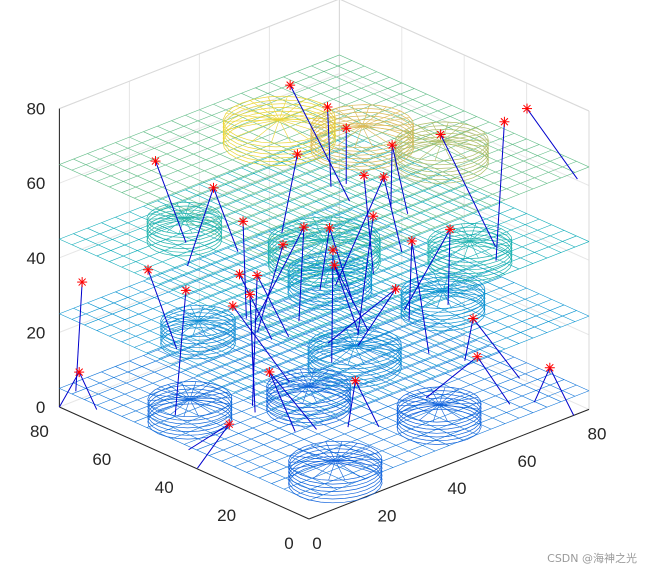 Image resolution: width=645 pixels, height=571 pixels. I want to click on y-tick-label: 20, so click(226, 515).